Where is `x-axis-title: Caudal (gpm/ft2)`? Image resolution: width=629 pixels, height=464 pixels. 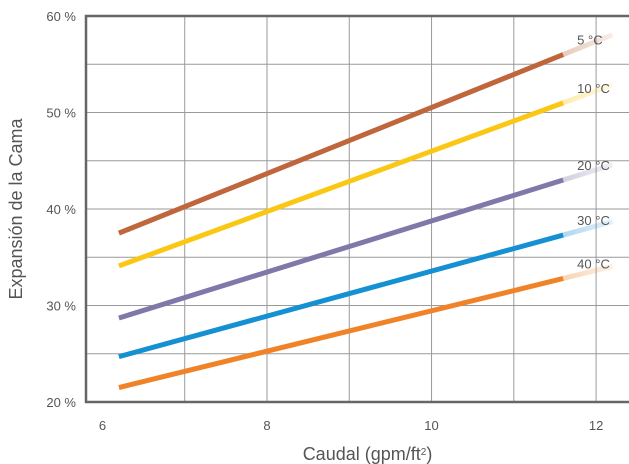 x-axis-title: Caudal (gpm/ft2) is located at coordinates (368, 454).